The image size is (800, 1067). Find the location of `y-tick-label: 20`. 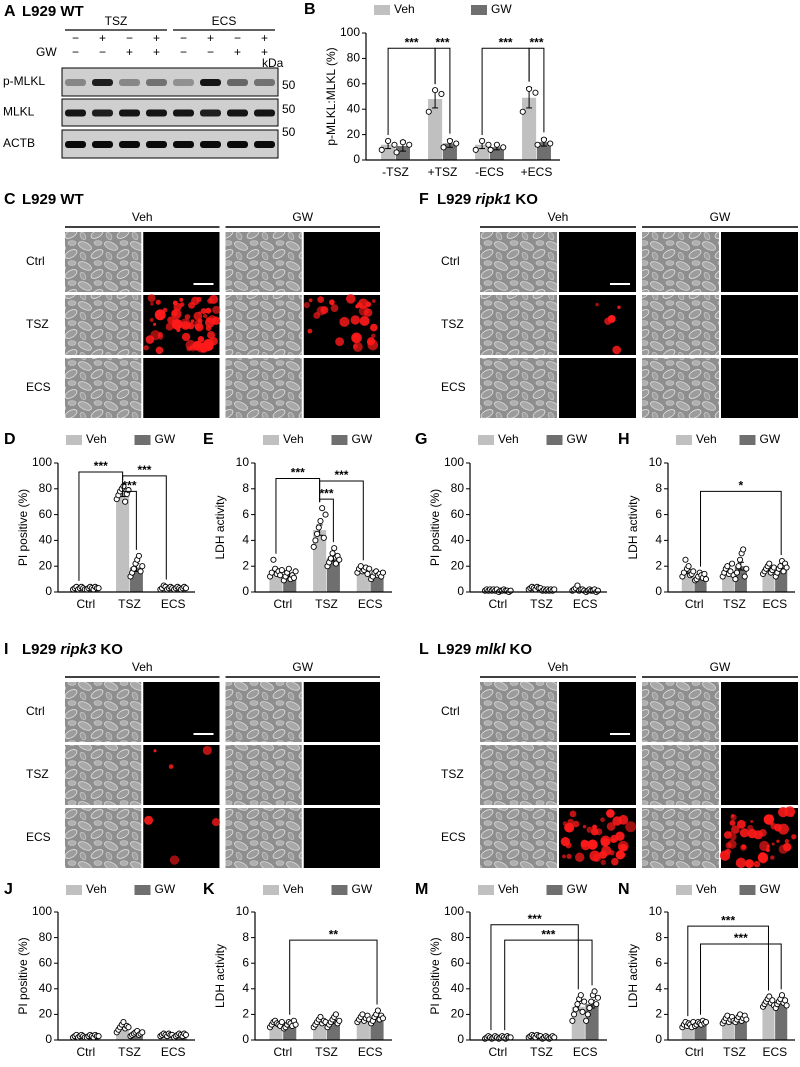

y-tick-label: 20 is located at coordinates (46, 565).